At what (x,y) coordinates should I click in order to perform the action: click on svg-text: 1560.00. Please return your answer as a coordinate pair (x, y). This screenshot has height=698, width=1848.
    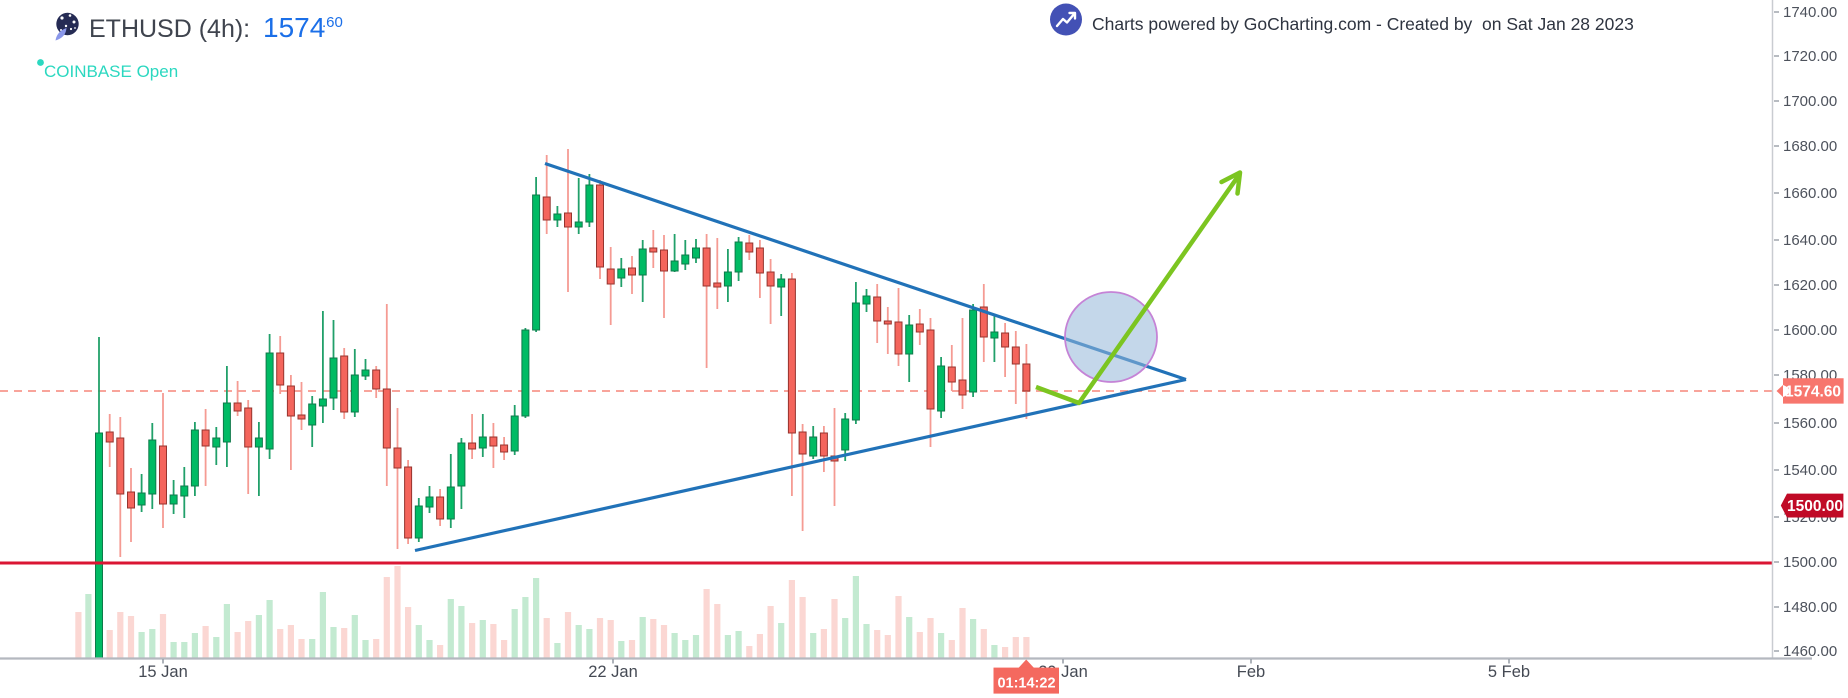
    Looking at the image, I should click on (1810, 423).